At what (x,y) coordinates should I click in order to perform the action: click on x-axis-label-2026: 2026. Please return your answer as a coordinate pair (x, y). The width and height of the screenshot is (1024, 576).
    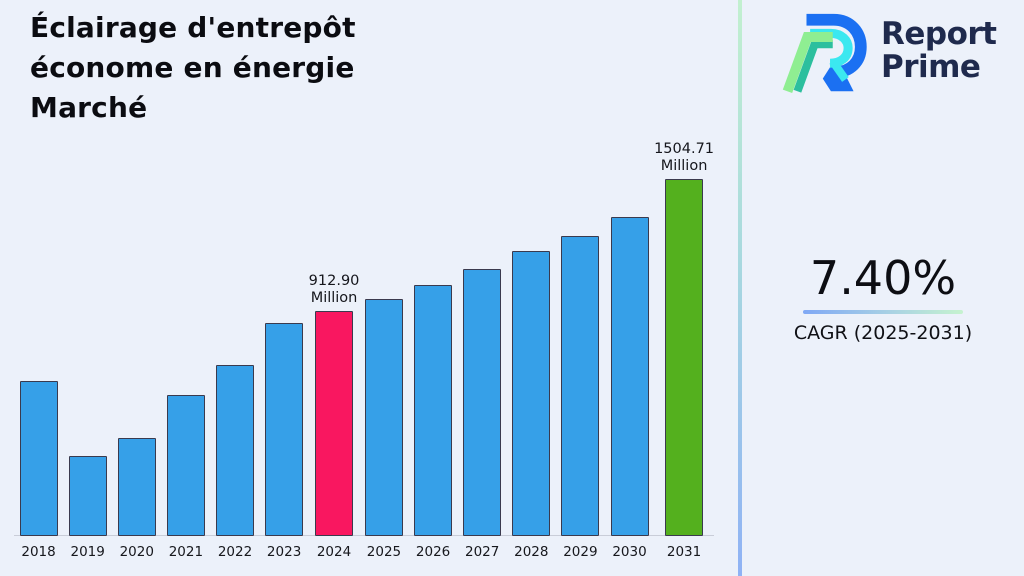
    Looking at the image, I should click on (433, 552).